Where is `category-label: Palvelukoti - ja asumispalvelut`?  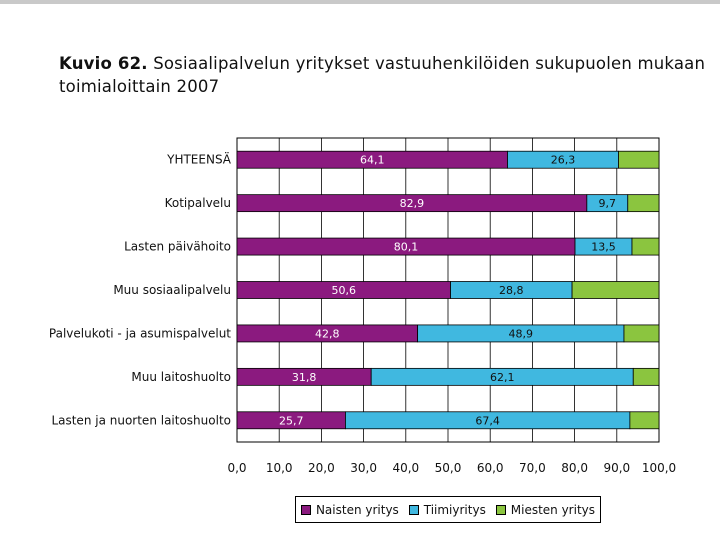
category-label: Palvelukoti - ja asumispalvelut is located at coordinates (140, 333).